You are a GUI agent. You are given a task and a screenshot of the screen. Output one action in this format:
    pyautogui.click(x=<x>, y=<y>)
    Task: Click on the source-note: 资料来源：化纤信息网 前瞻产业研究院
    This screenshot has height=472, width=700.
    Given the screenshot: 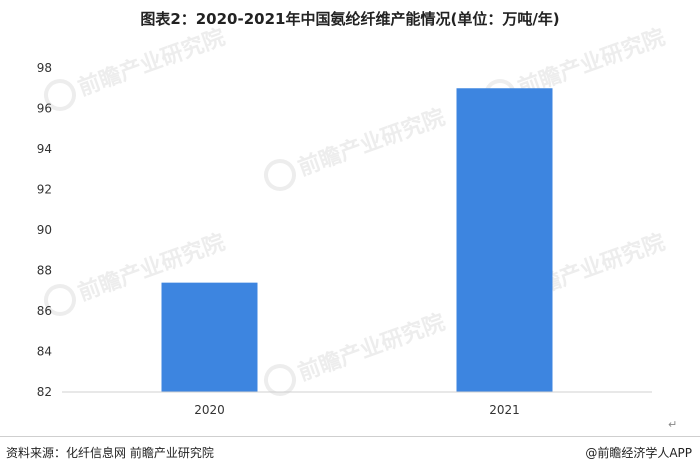 What is the action you would take?
    pyautogui.click(x=110, y=453)
    